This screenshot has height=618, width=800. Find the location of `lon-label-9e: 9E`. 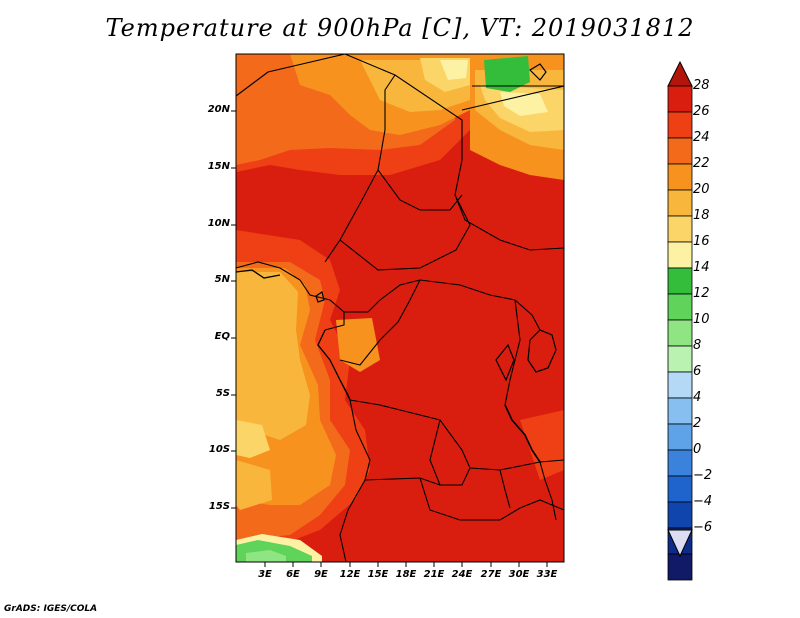

lon-label-9e: 9E is located at coordinates (321, 574).